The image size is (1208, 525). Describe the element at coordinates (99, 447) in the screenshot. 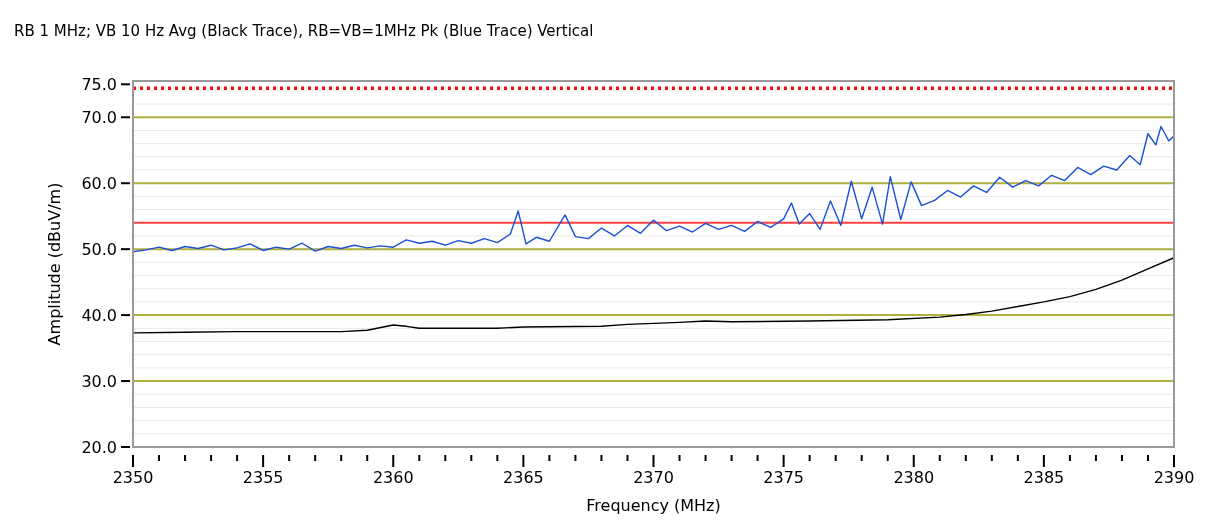

I see `y-tick-label: 20.0` at that location.